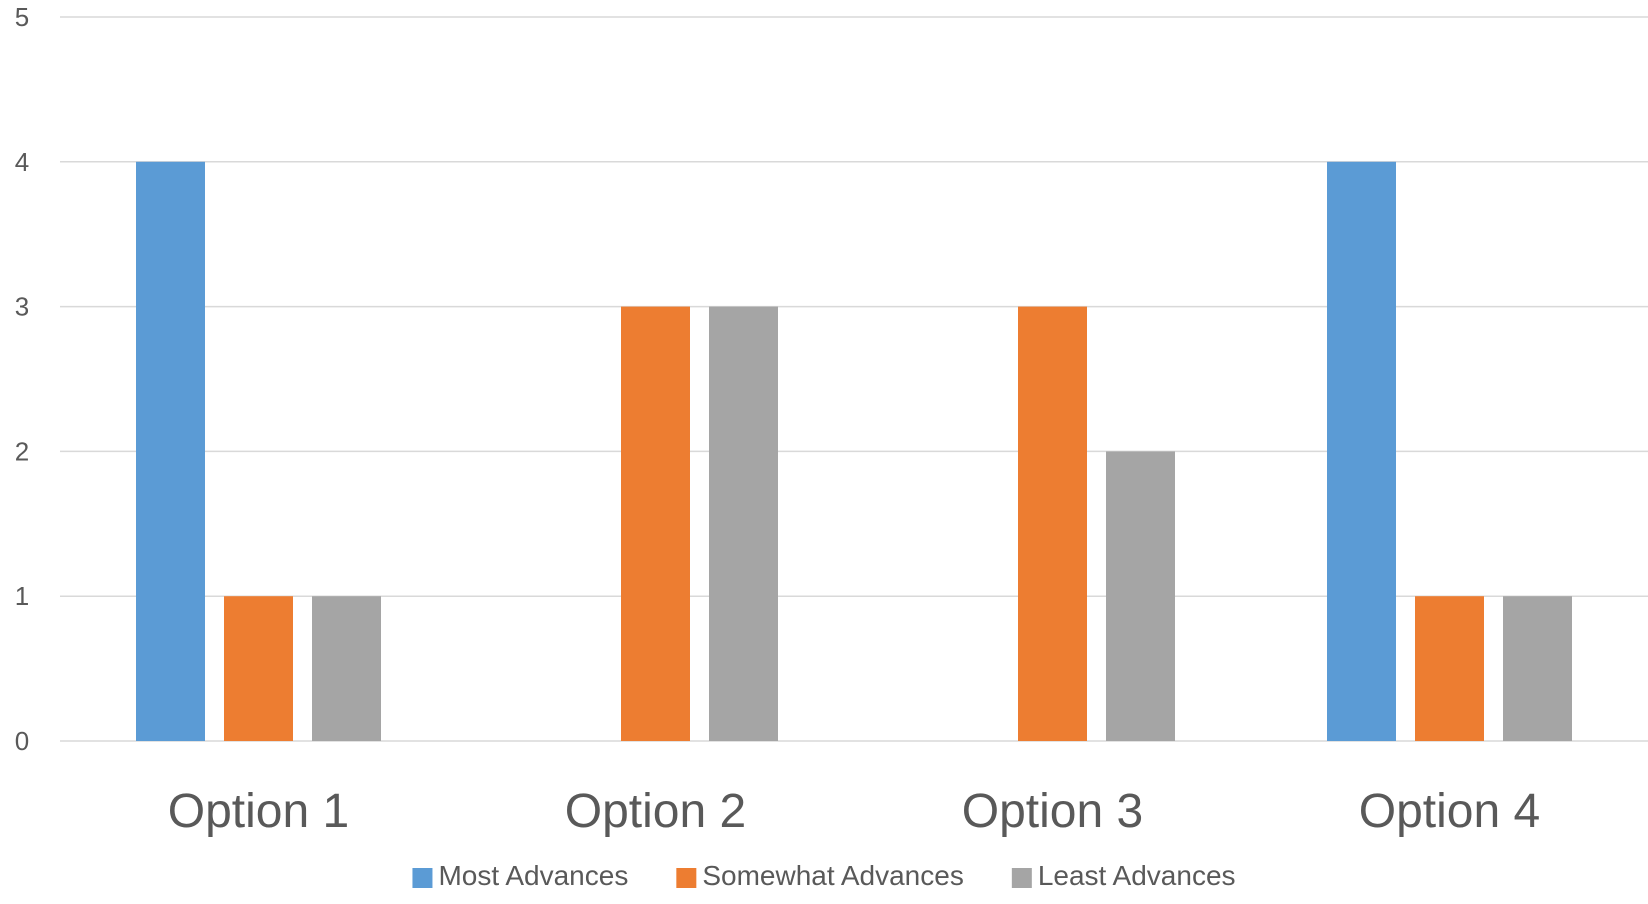 This screenshot has width=1648, height=904. Describe the element at coordinates (854, 811) in the screenshot. I see `x-axis-categories: Option 1 Option 2 Option 3 Option 4` at that location.